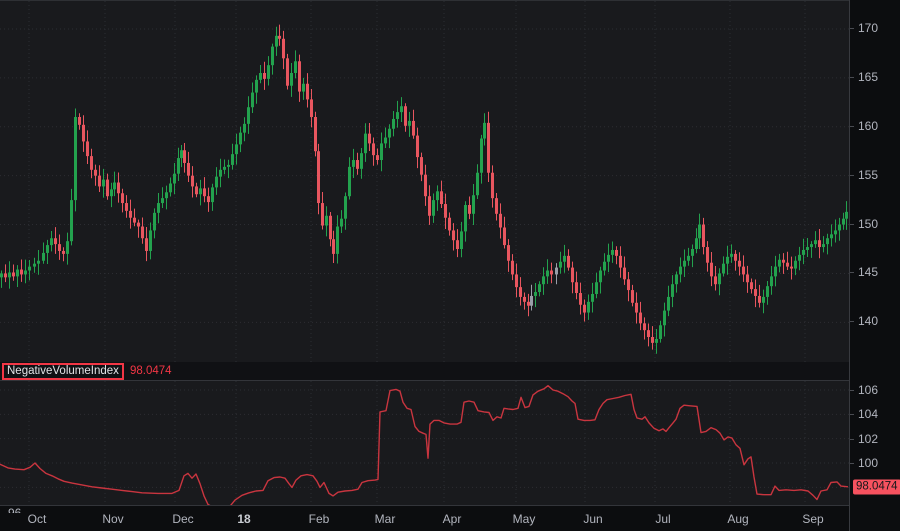 The width and height of the screenshot is (900, 531). Describe the element at coordinates (868, 76) in the screenshot. I see `price-tick-label: 165` at that location.